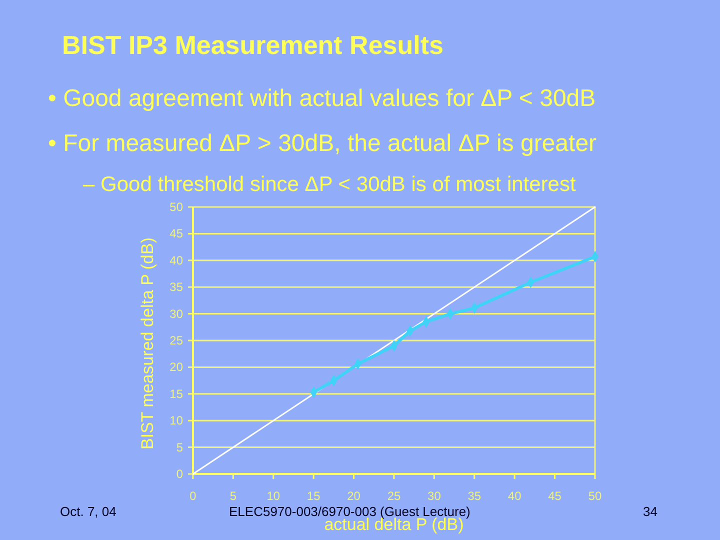 Image resolution: width=720 pixels, height=540 pixels. What do you see at coordinates (394, 496) in the screenshot?
I see `x-tick-label: 25` at bounding box center [394, 496].